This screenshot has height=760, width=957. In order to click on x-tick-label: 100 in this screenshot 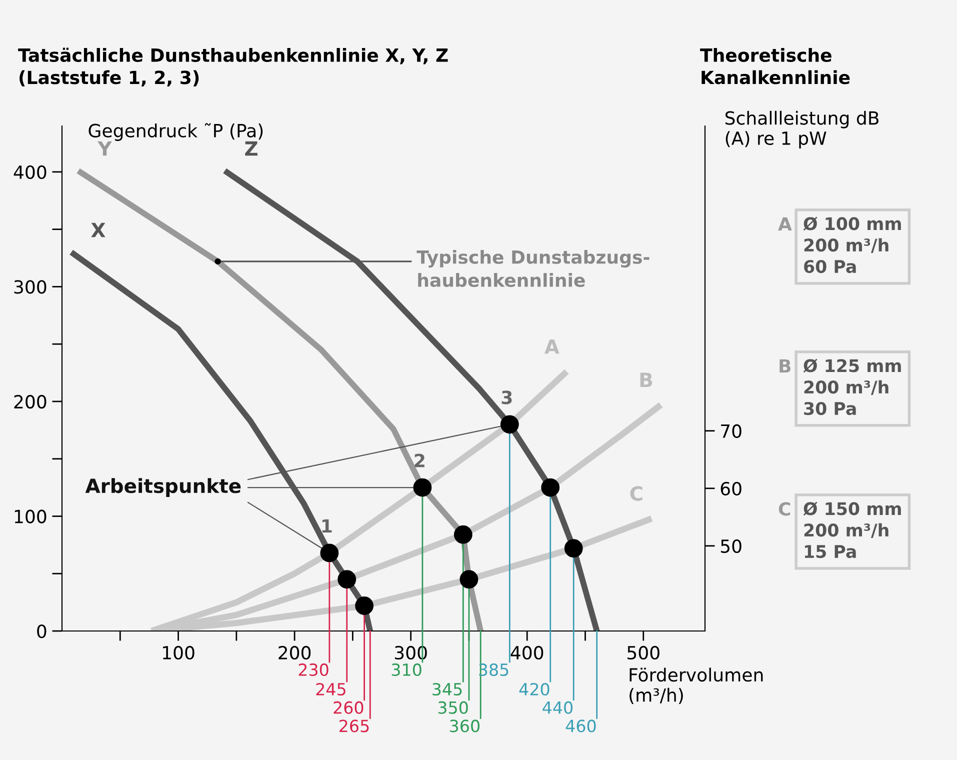, I will do `click(178, 653)`.